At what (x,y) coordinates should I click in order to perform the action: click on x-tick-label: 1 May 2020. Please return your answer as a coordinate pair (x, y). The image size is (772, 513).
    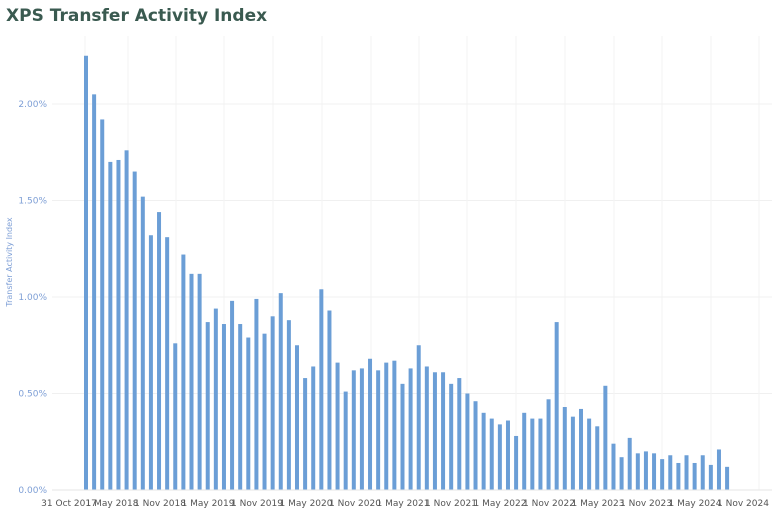
    Looking at the image, I should click on (306, 504).